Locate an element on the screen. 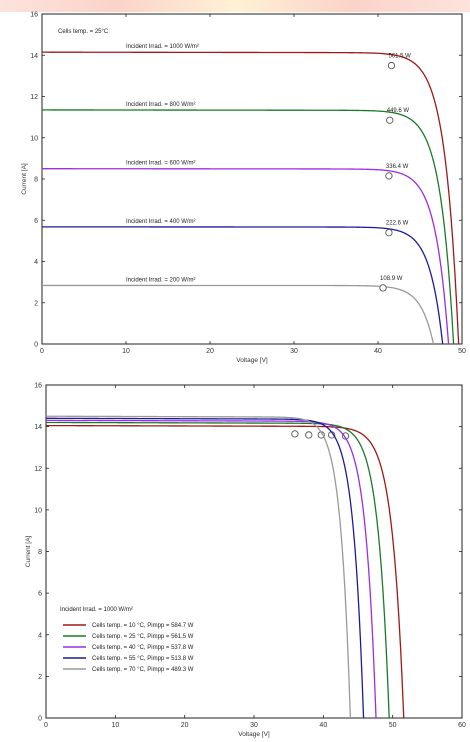  series-label-1: Incident Irrad. = 1000 W/m² is located at coordinates (162, 47).